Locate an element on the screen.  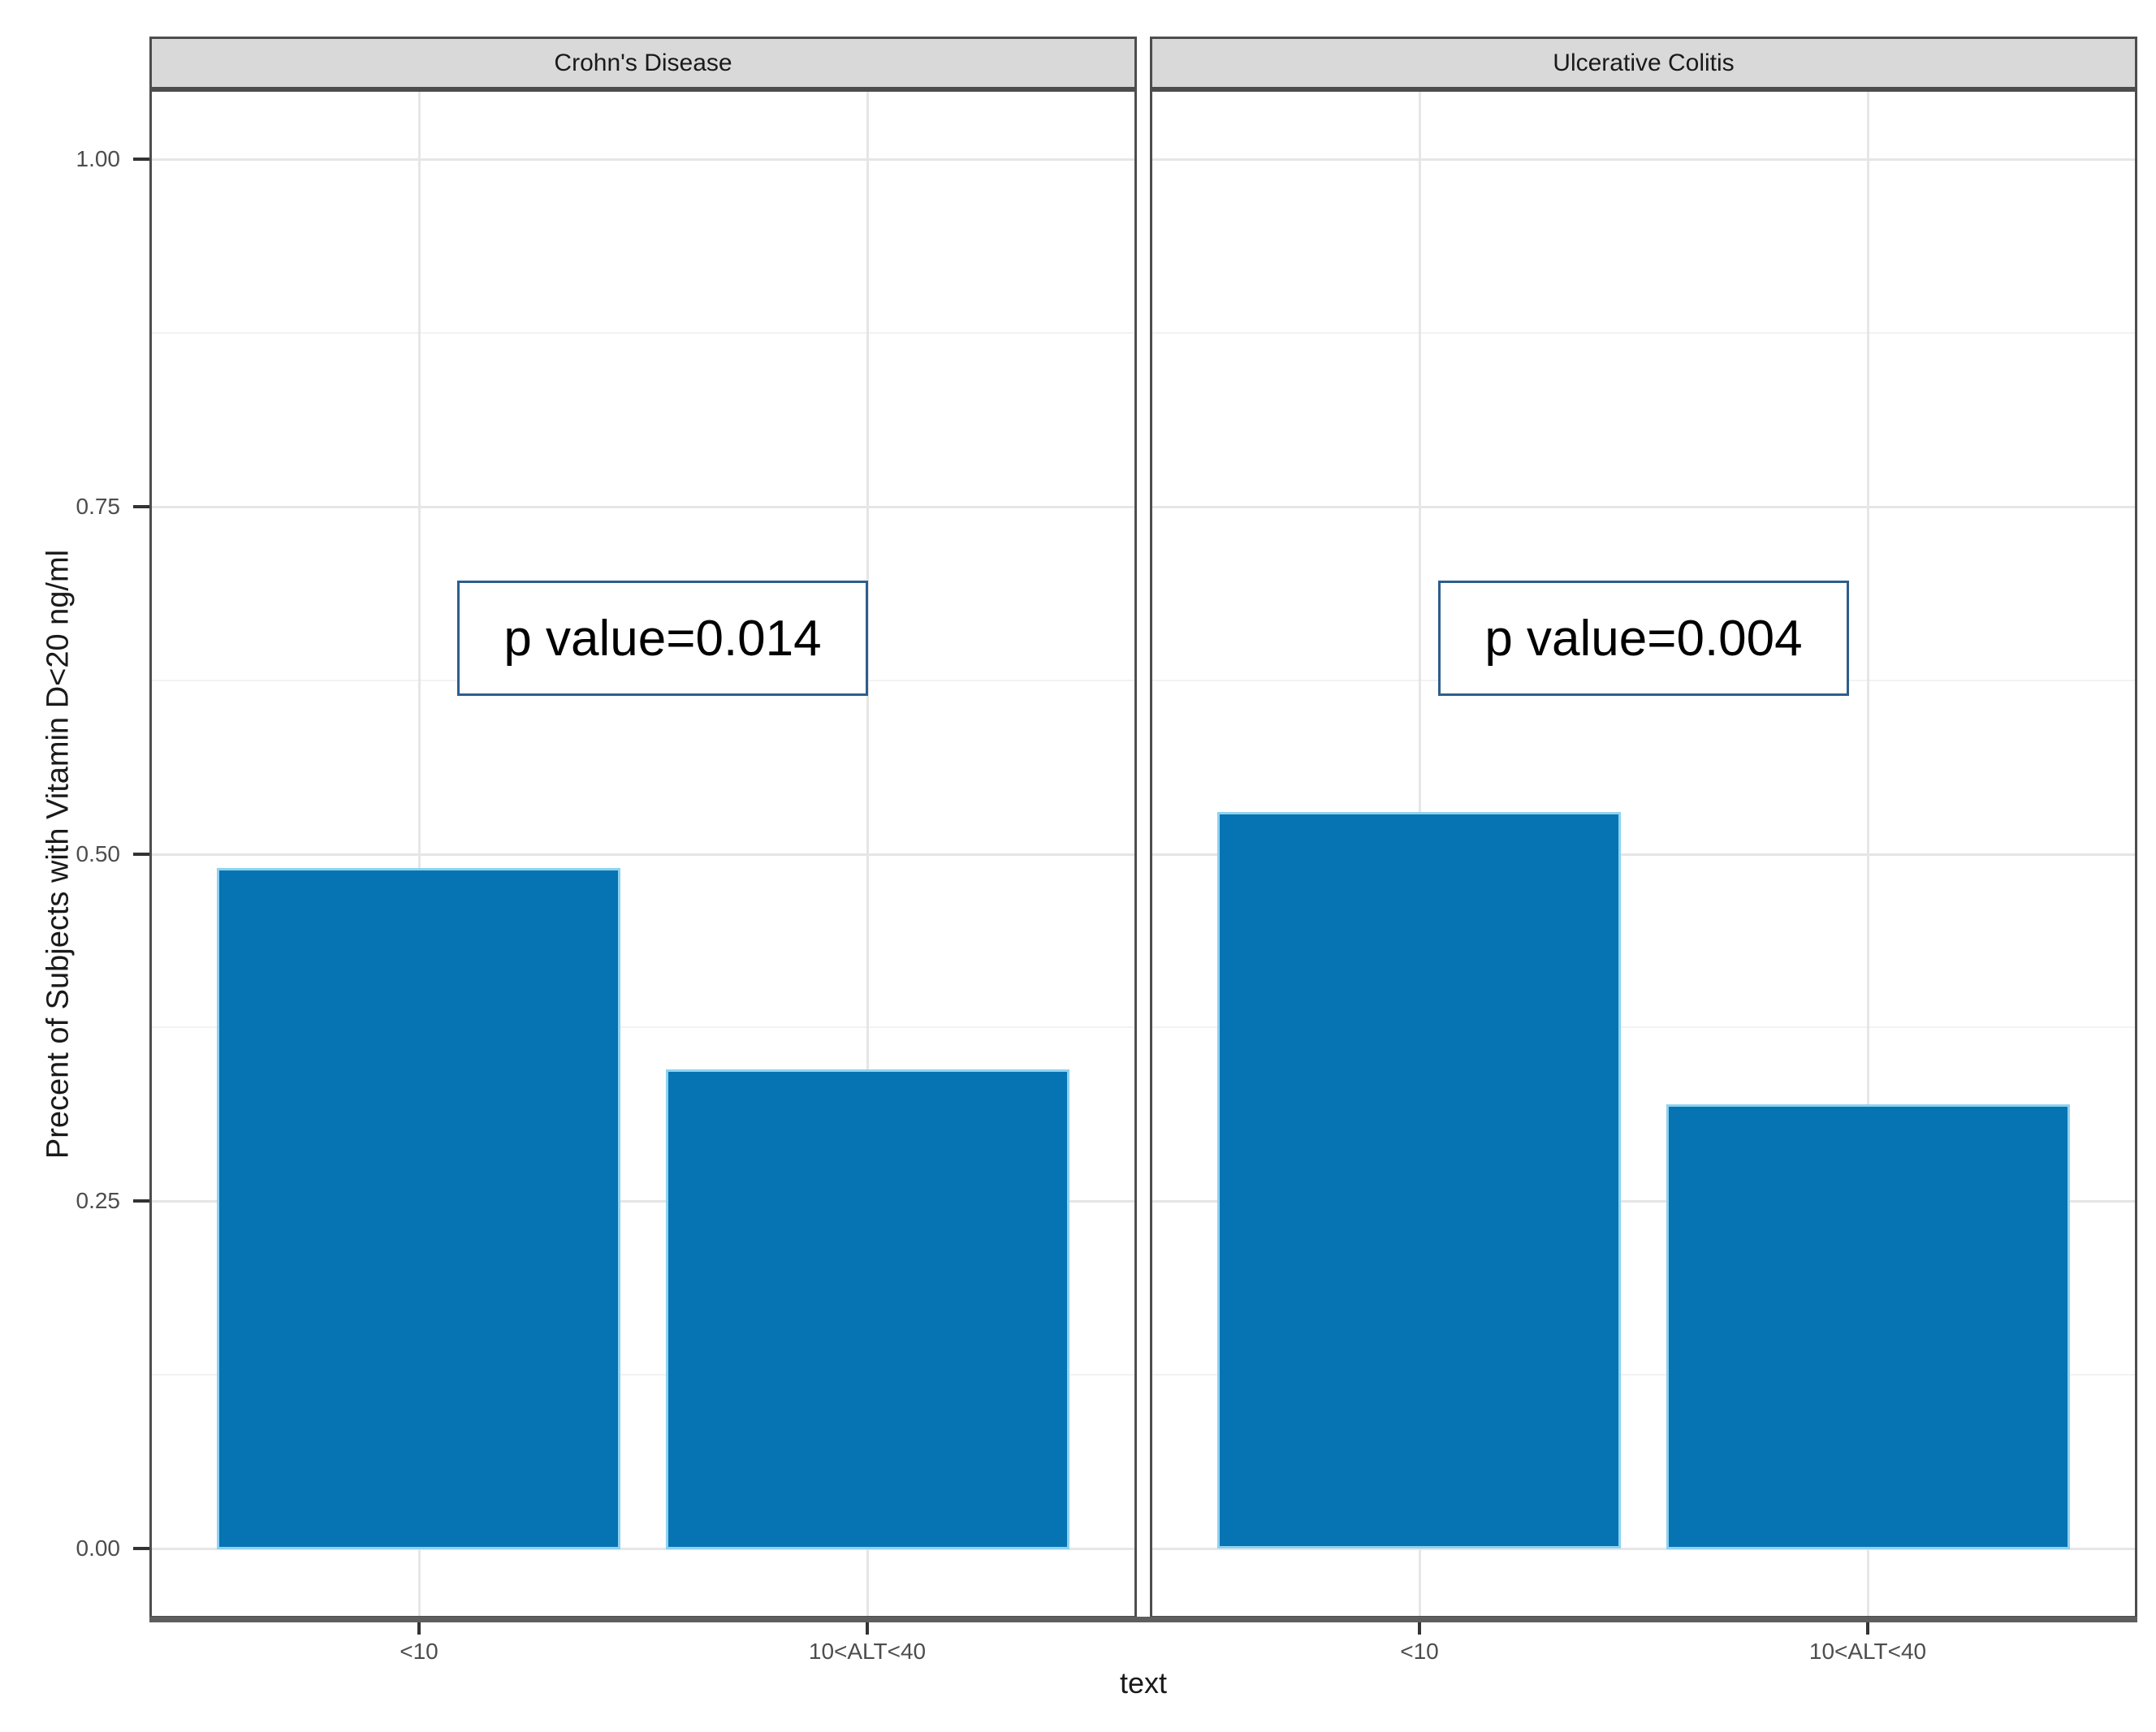
y-tick-label: 0.25 is located at coordinates (98, 1200).